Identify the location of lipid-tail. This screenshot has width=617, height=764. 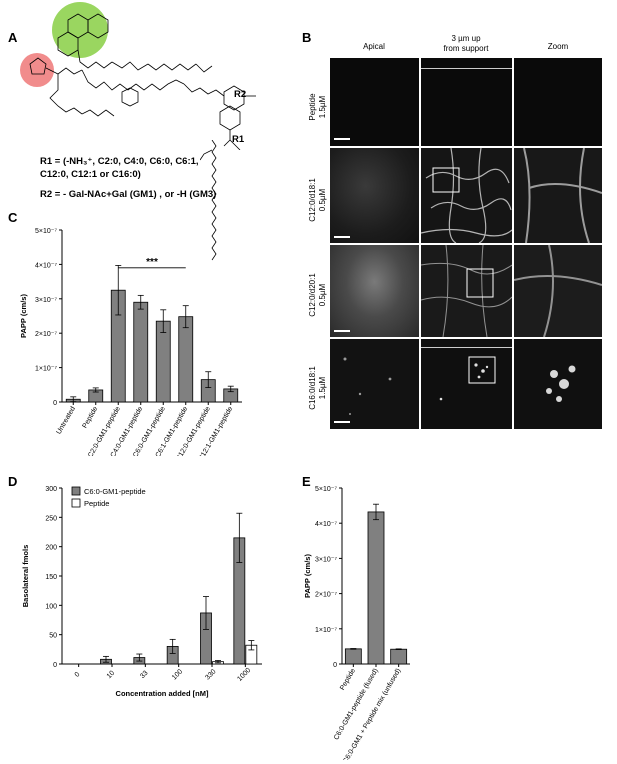
(208, 200).